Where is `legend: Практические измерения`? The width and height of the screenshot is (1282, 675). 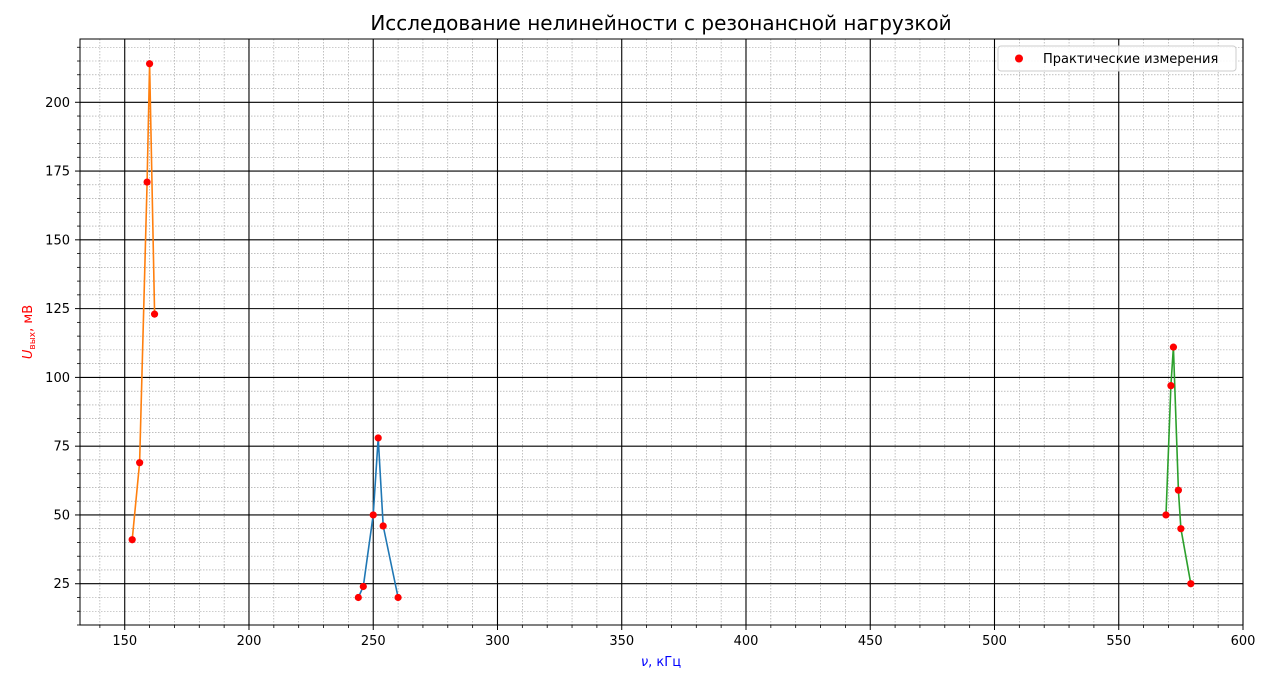 legend: Практические измерения is located at coordinates (1117, 58).